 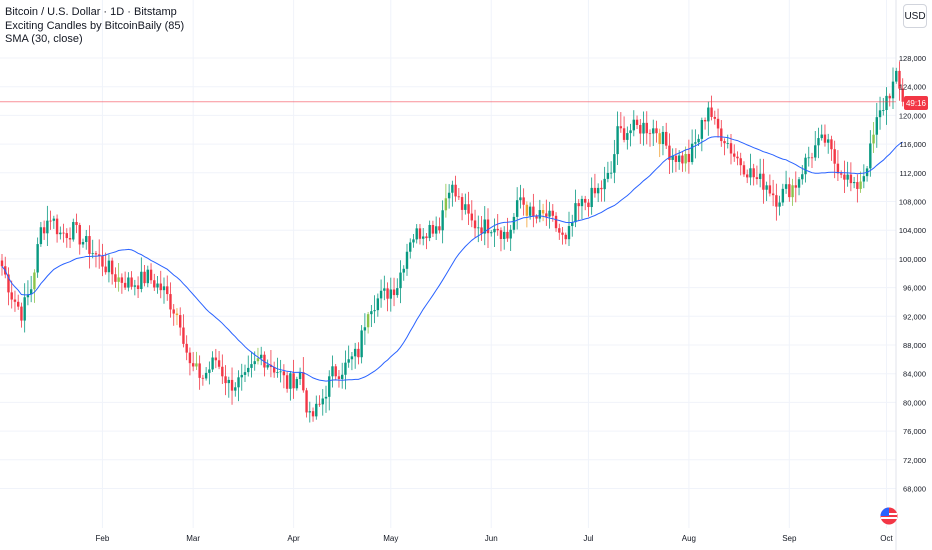 What do you see at coordinates (915, 16) in the screenshot?
I see `currency-button: USD` at bounding box center [915, 16].